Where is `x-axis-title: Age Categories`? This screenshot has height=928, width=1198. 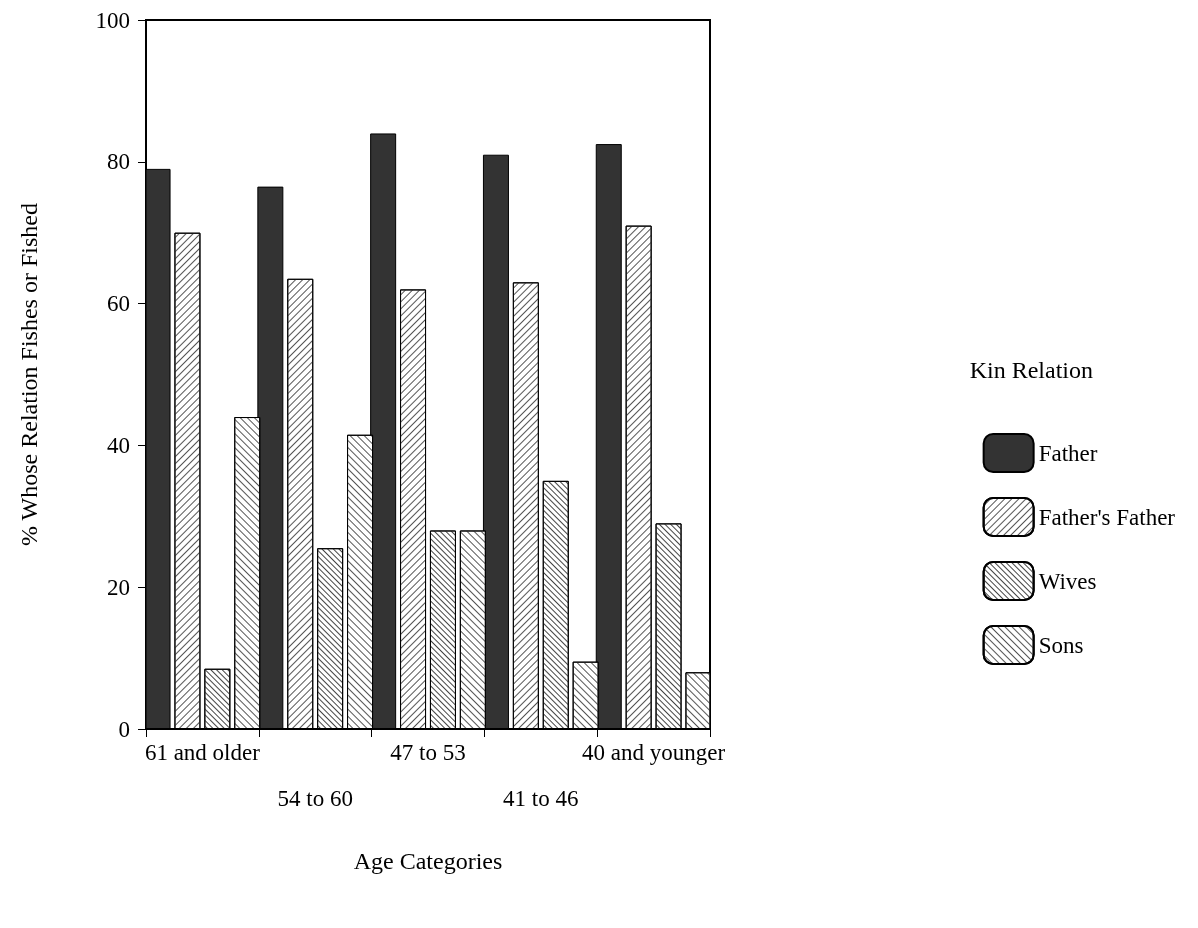
x-axis-title: Age Categories is located at coordinates (428, 861).